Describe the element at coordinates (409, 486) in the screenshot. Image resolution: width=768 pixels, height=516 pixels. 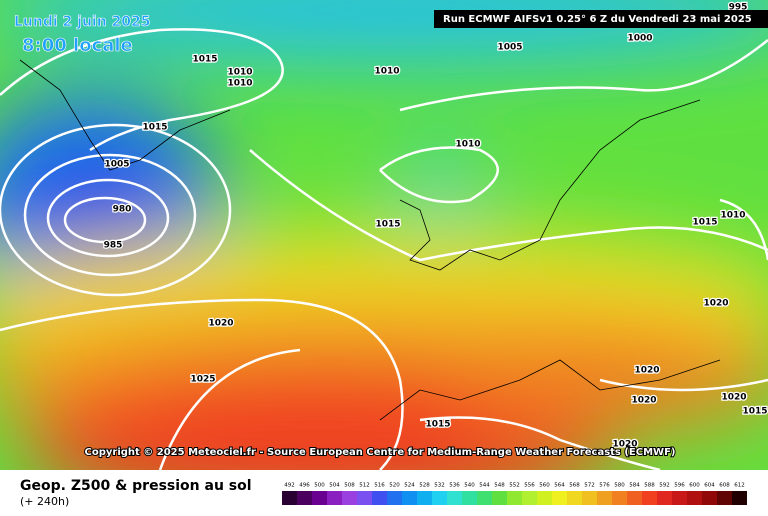
I see `scale-label: 524` at that location.